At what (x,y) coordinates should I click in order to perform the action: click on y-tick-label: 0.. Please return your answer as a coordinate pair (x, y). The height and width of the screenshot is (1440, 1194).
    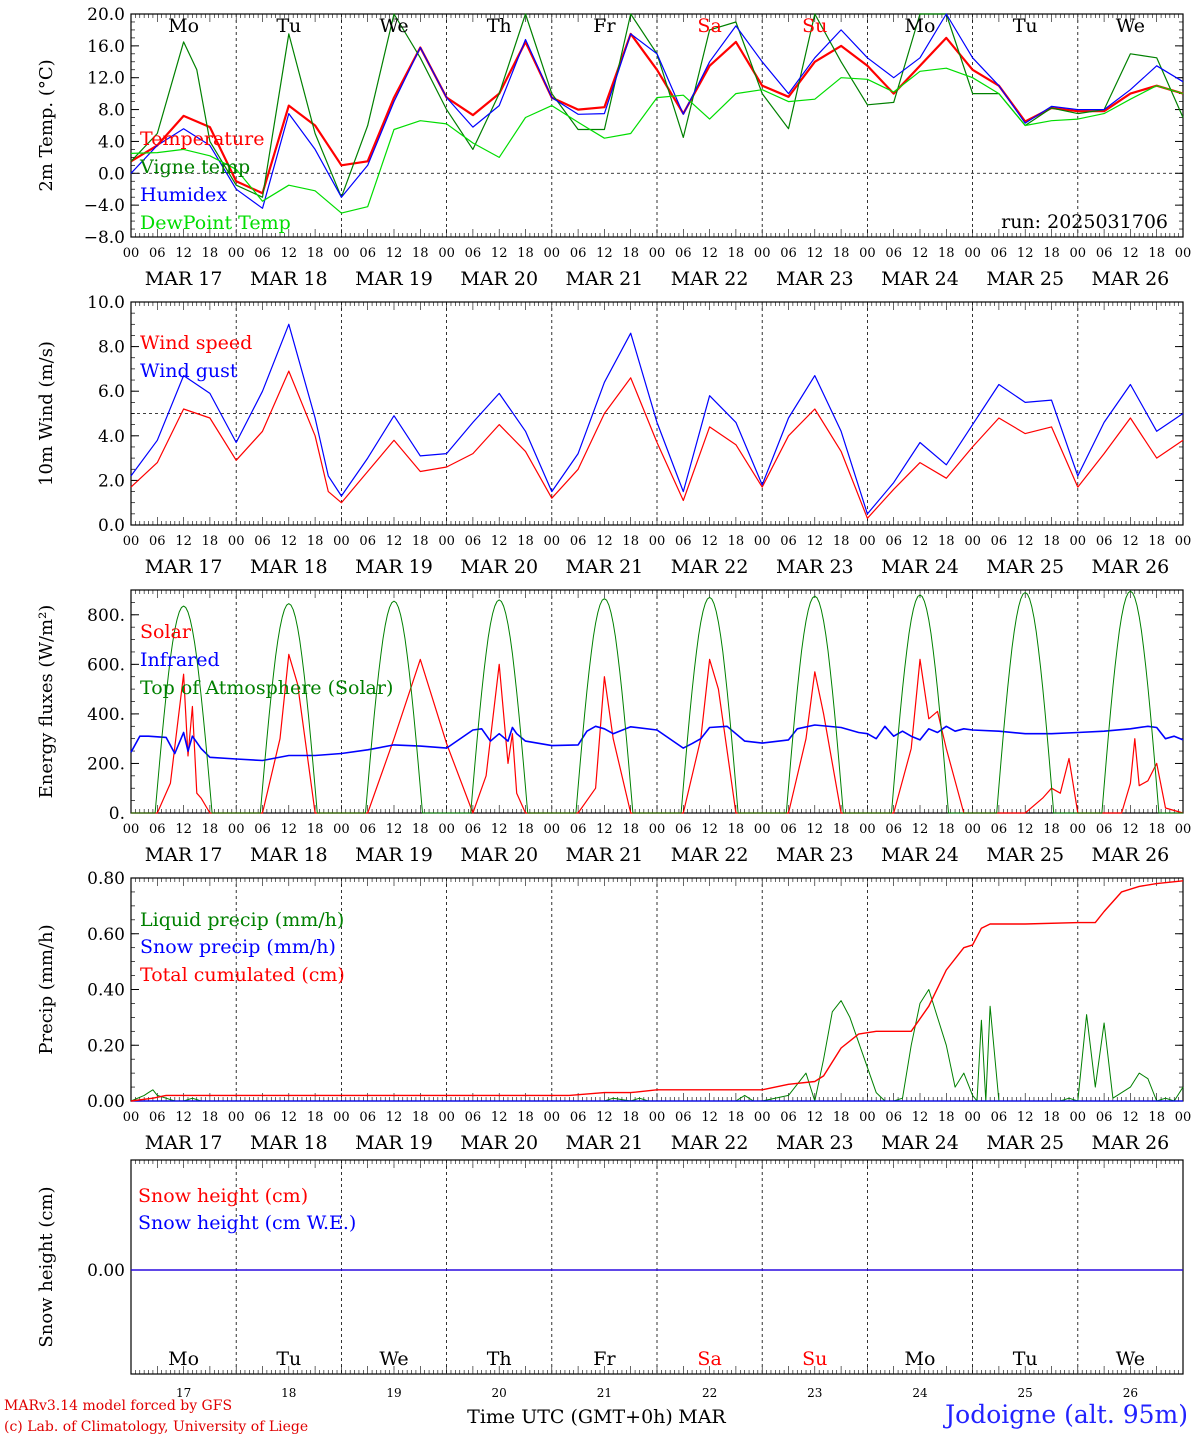
    Looking at the image, I should click on (117, 814).